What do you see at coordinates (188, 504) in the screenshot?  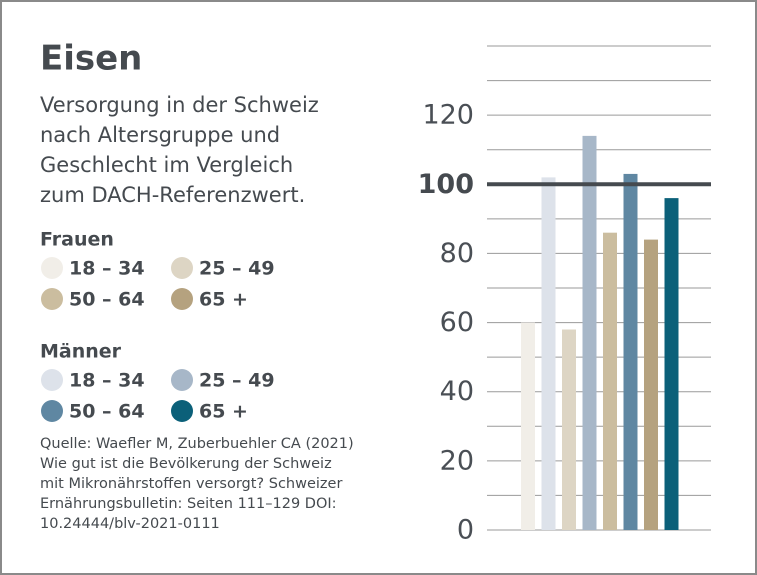 I see `source-line: Ernährungsbulletin: Seiten 111–129 DOI:` at bounding box center [188, 504].